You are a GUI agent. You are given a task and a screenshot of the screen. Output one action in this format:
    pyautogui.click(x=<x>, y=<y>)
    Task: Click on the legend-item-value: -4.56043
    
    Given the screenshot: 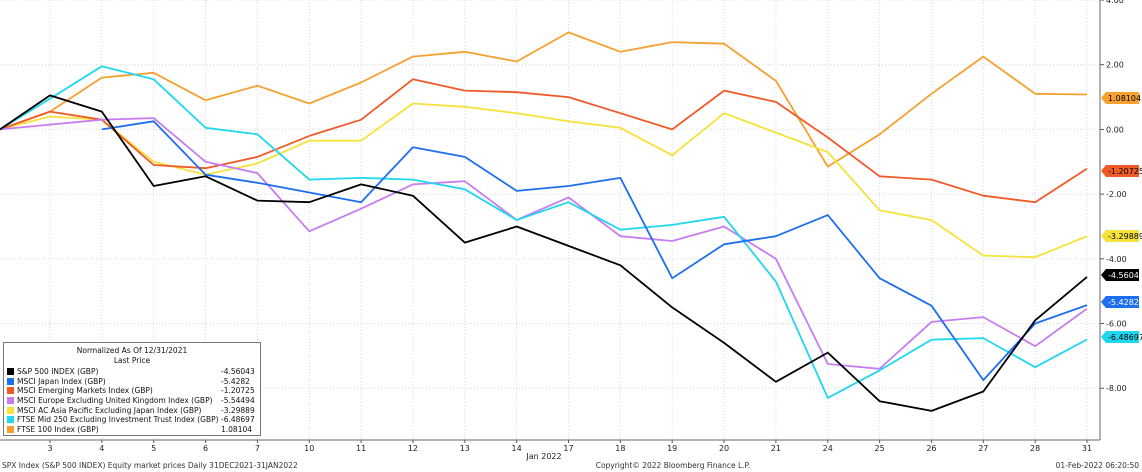 What is the action you would take?
    pyautogui.click(x=238, y=372)
    